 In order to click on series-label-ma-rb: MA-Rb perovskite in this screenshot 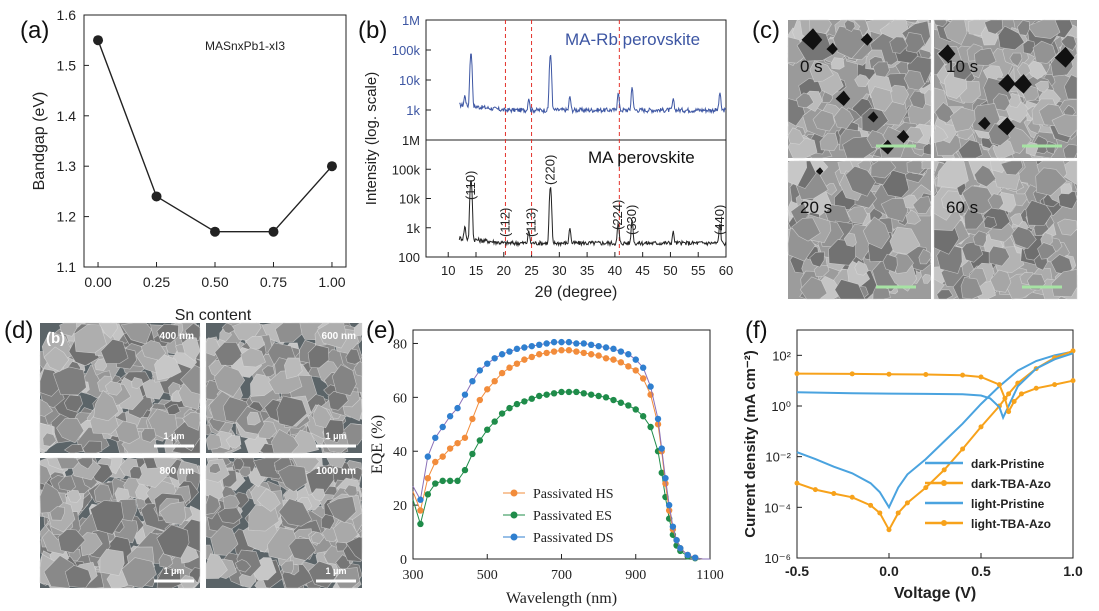, I will do `click(632, 39)`.